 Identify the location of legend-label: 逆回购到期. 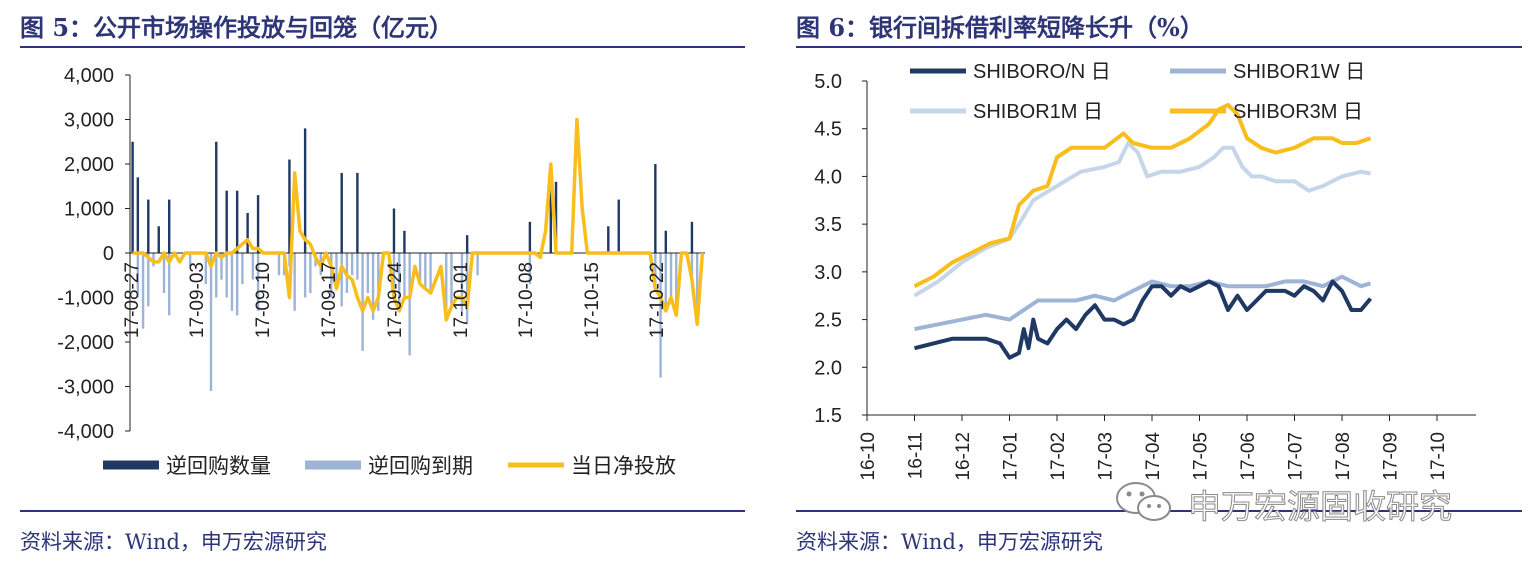
(420, 466).